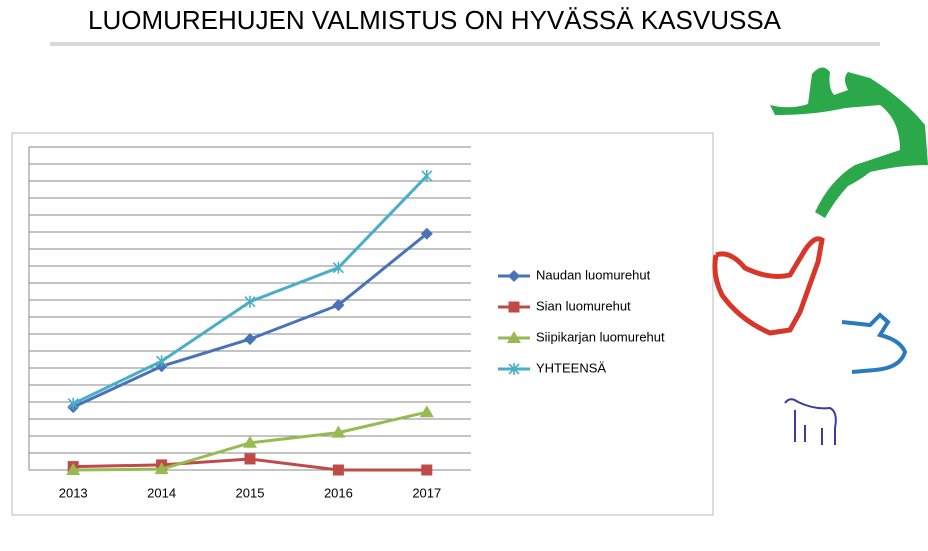 This screenshot has height=551, width=928. What do you see at coordinates (571, 367) in the screenshot?
I see `legend-label: YHTEENSÄ` at bounding box center [571, 367].